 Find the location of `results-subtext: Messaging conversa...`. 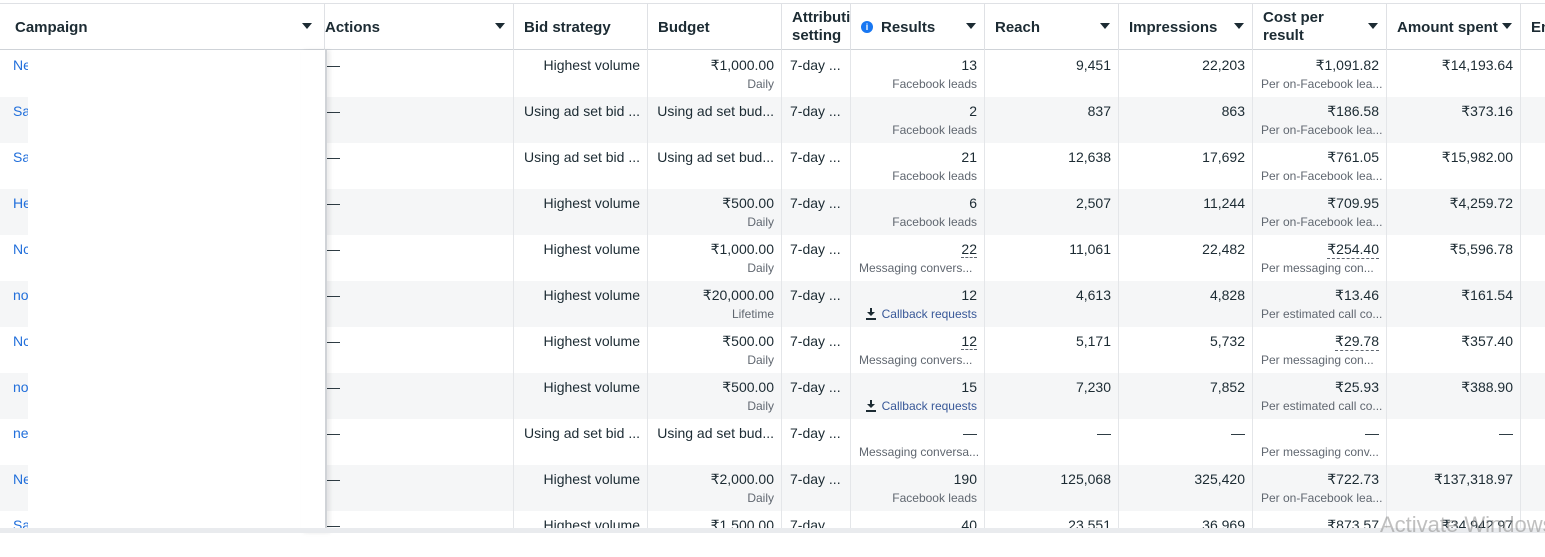

results-subtext: Messaging conversa... is located at coordinates (919, 452).